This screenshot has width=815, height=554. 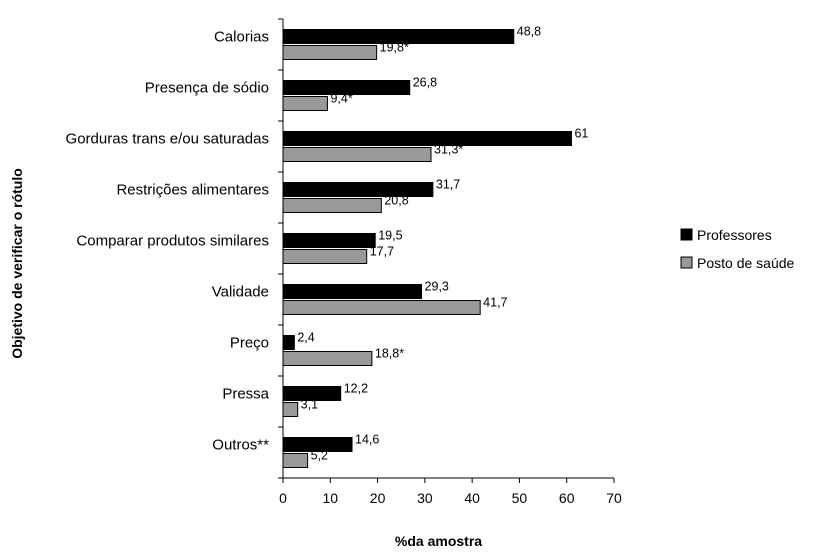 I want to click on bar-posto-de-saude-calorias, so click(x=330, y=52).